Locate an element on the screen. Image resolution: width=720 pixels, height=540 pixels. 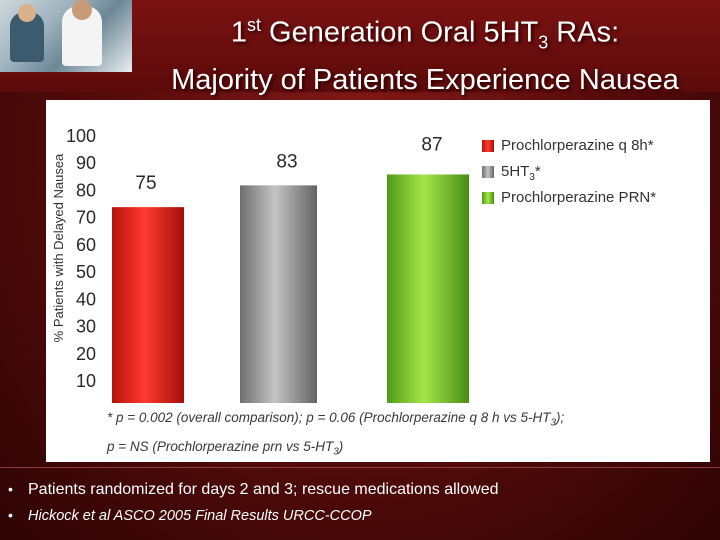
legend-label: 5HT3* is located at coordinates (521, 175).